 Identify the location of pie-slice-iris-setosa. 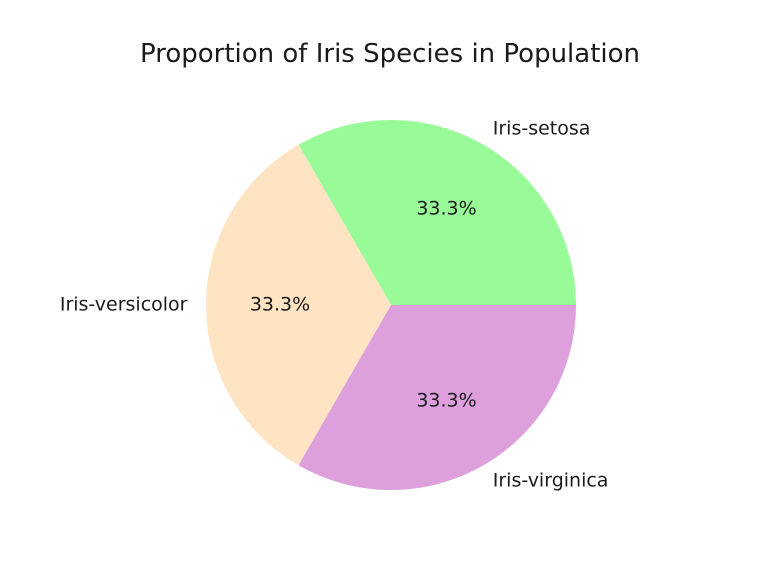
(437, 212).